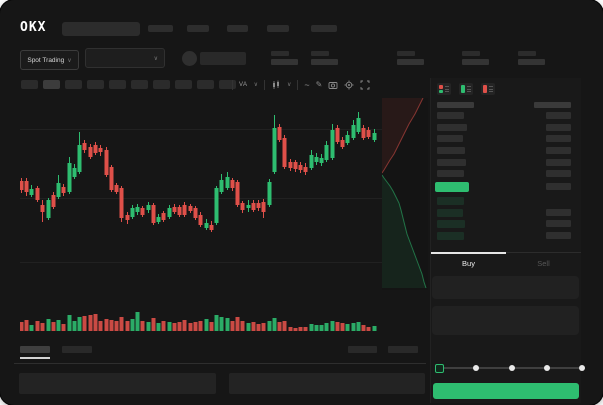 The image size is (603, 405). Describe the element at coordinates (276, 85) in the screenshot. I see `candle-type-icon` at that location.